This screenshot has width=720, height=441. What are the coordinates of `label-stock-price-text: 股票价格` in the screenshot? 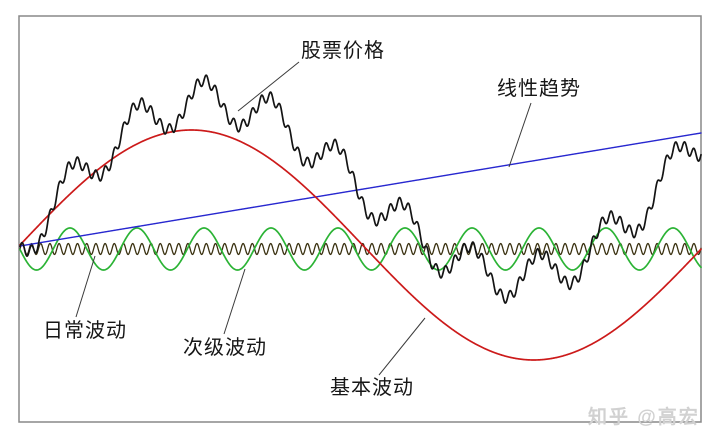 It's located at (343, 51).